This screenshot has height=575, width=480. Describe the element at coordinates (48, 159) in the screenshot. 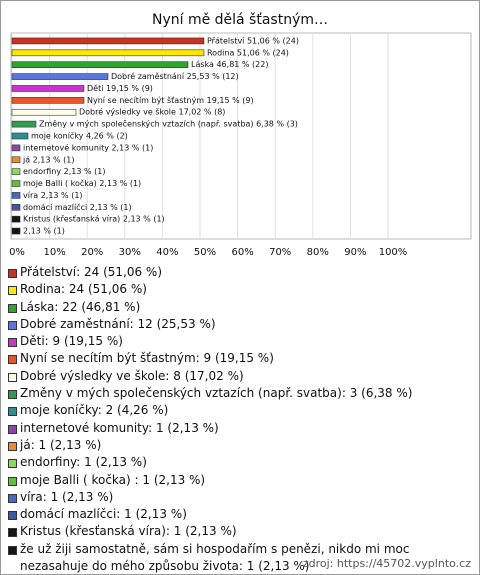

I see `bar-label: já 2,13 % (1)` at that location.